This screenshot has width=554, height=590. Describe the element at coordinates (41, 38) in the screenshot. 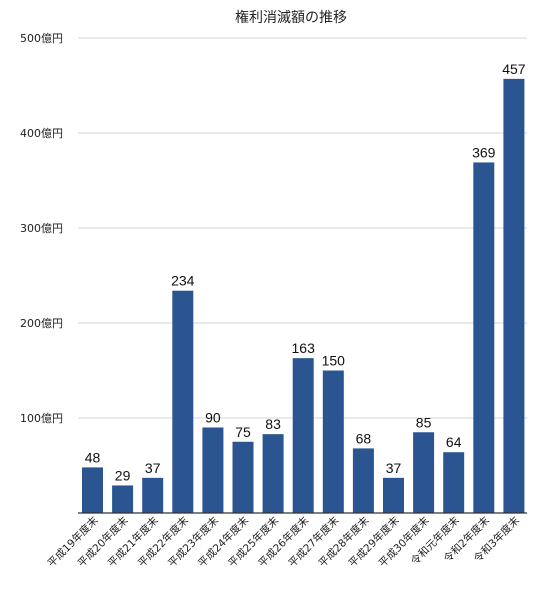

I see `y-tick-label: 500億円` at that location.